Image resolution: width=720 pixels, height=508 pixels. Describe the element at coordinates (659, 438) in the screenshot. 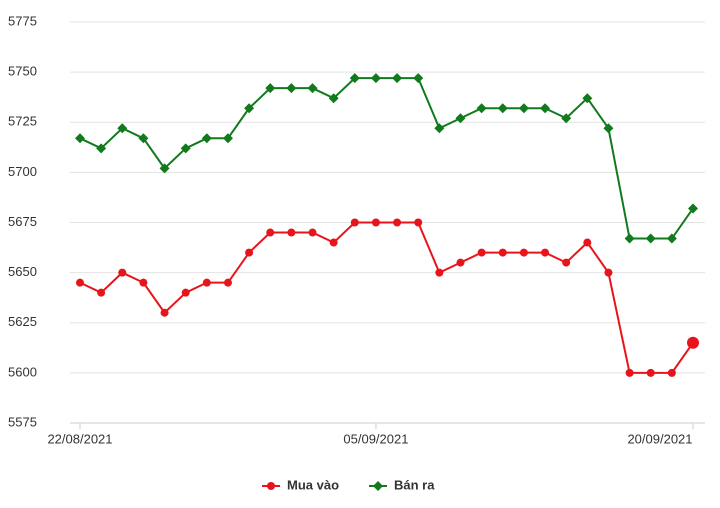

I see `x-tick-label: 20/09/2021` at that location.